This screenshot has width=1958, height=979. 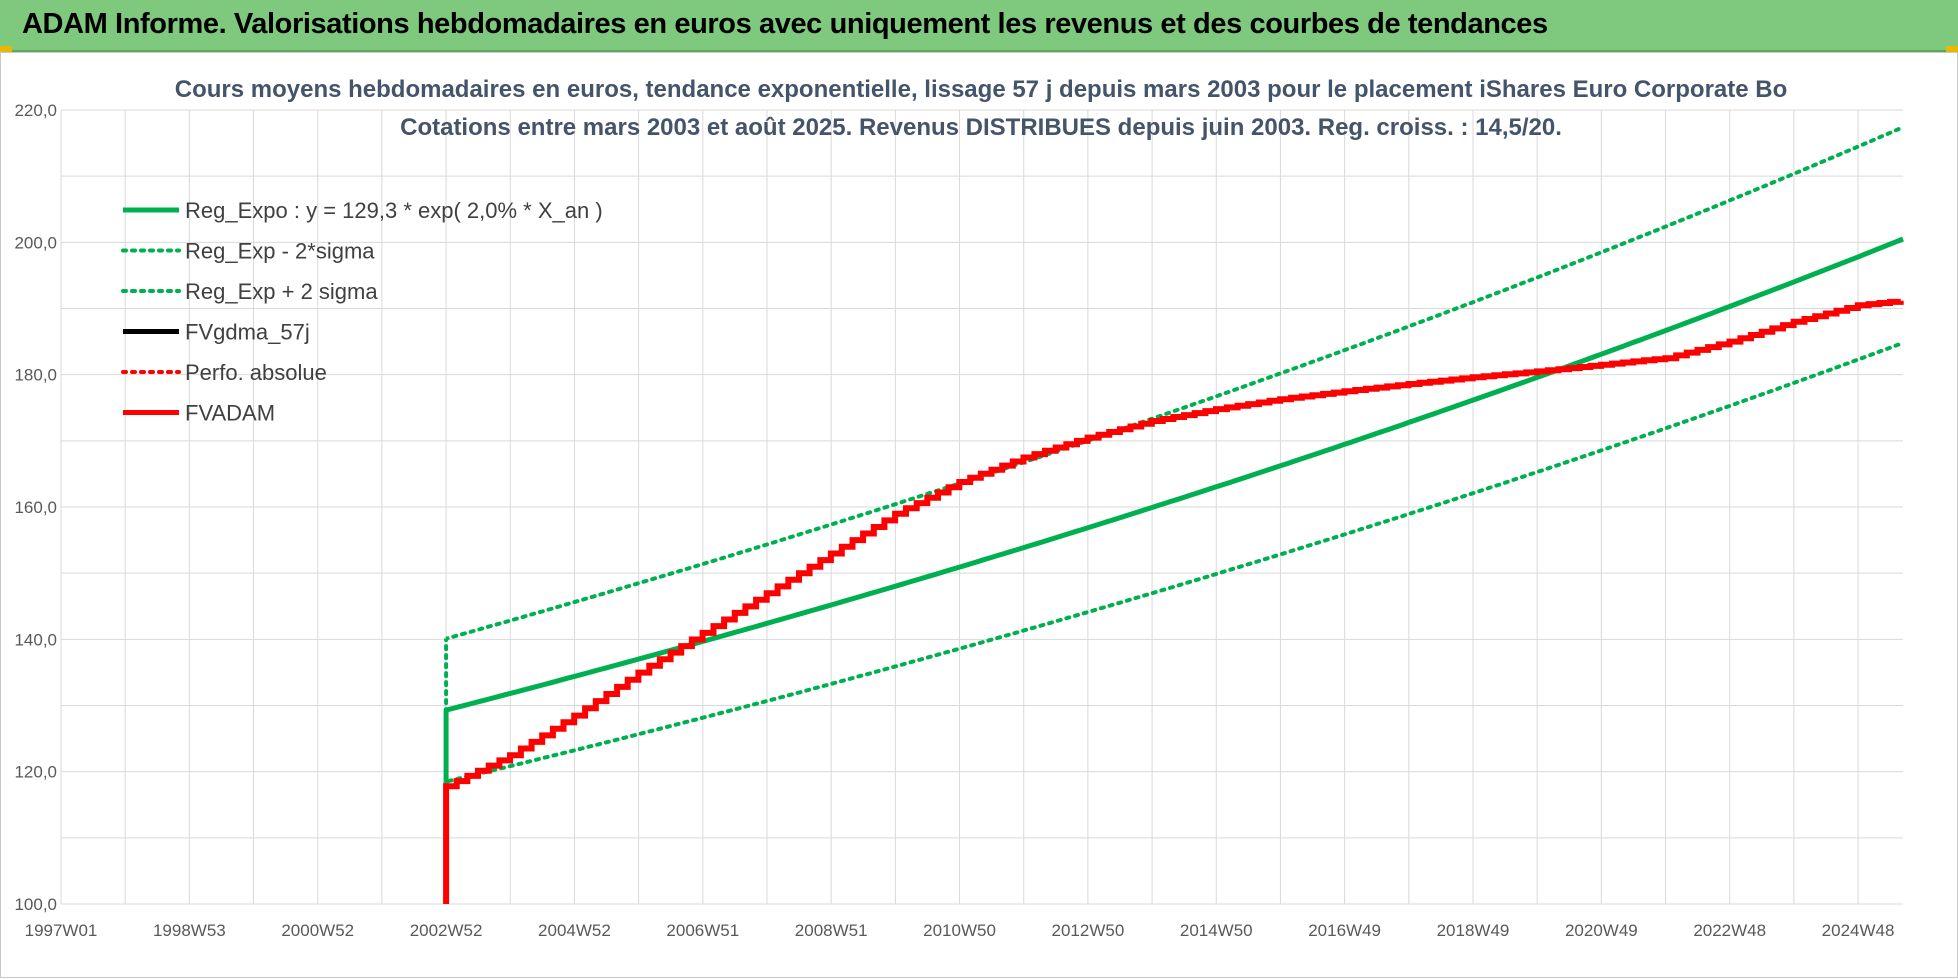 I want to click on y-tick-label: 160,0, so click(x=35, y=507).